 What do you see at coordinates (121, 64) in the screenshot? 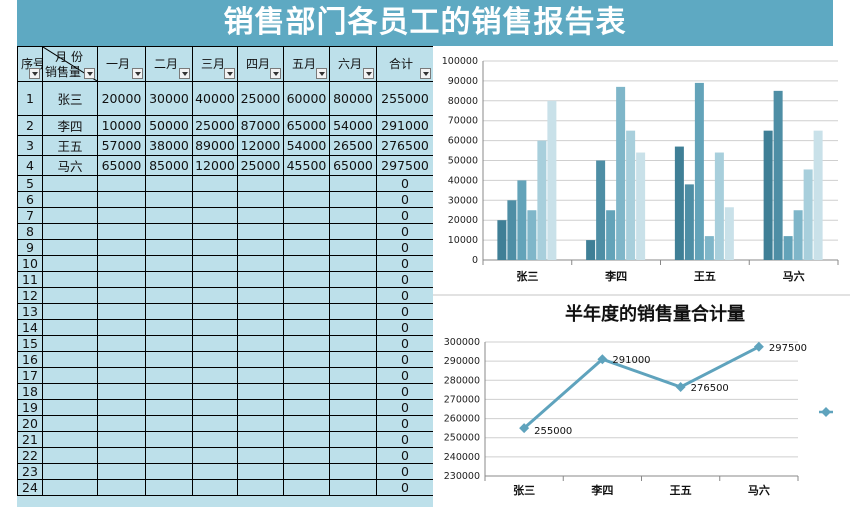
I see `header-month-1: 一月` at bounding box center [121, 64].